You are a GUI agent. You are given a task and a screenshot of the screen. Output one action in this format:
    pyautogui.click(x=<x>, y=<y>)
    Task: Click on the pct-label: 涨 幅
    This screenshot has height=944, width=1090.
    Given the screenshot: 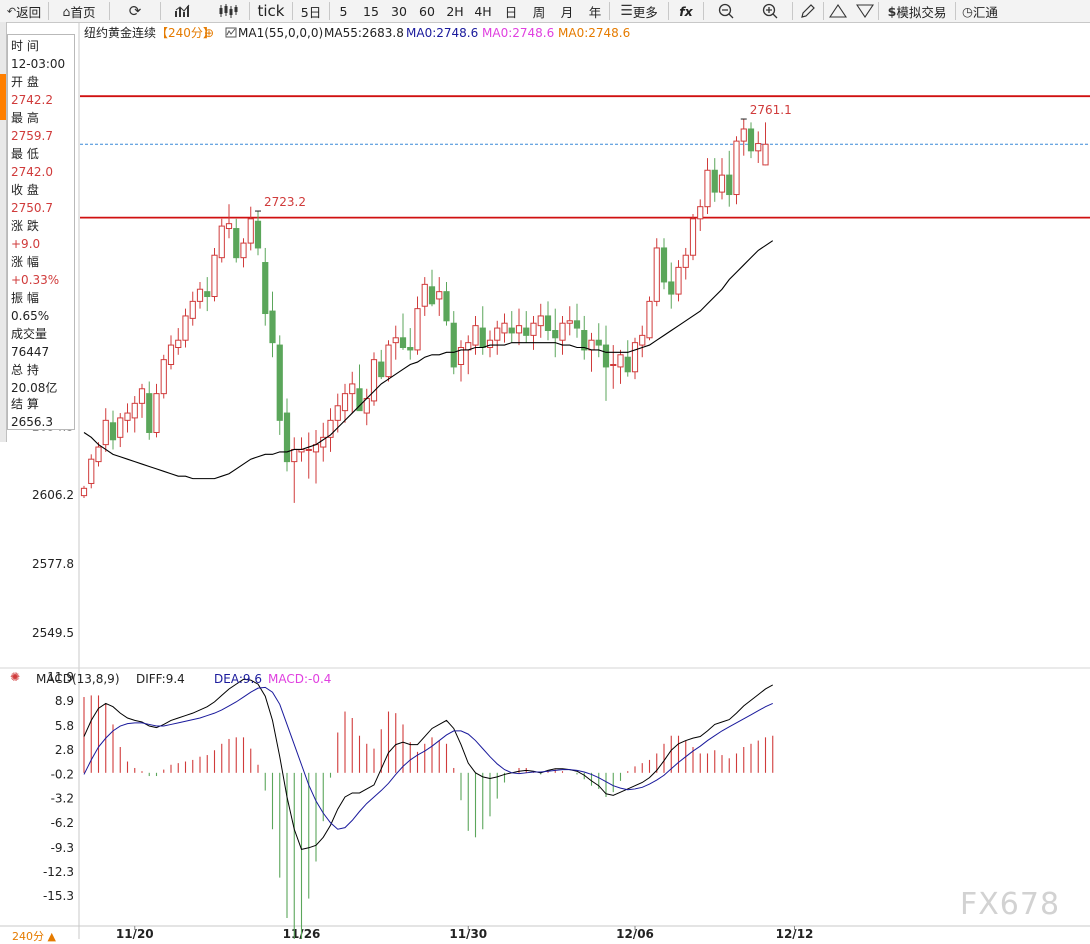 What is the action you would take?
    pyautogui.click(x=25, y=262)
    